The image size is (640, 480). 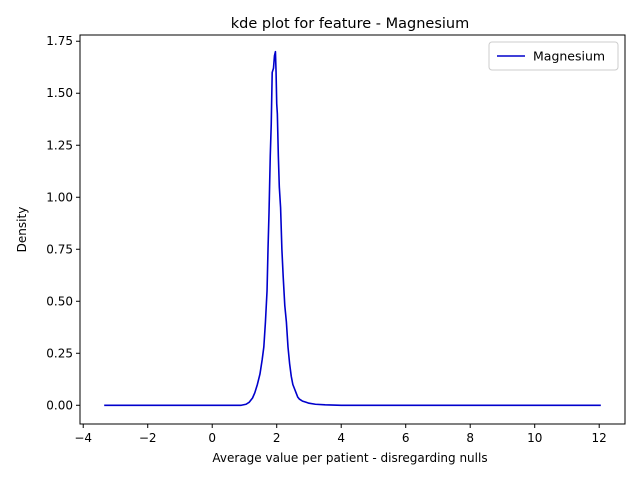 What do you see at coordinates (59, 405) in the screenshot?
I see `y-tick-label: 0.00` at bounding box center [59, 405].